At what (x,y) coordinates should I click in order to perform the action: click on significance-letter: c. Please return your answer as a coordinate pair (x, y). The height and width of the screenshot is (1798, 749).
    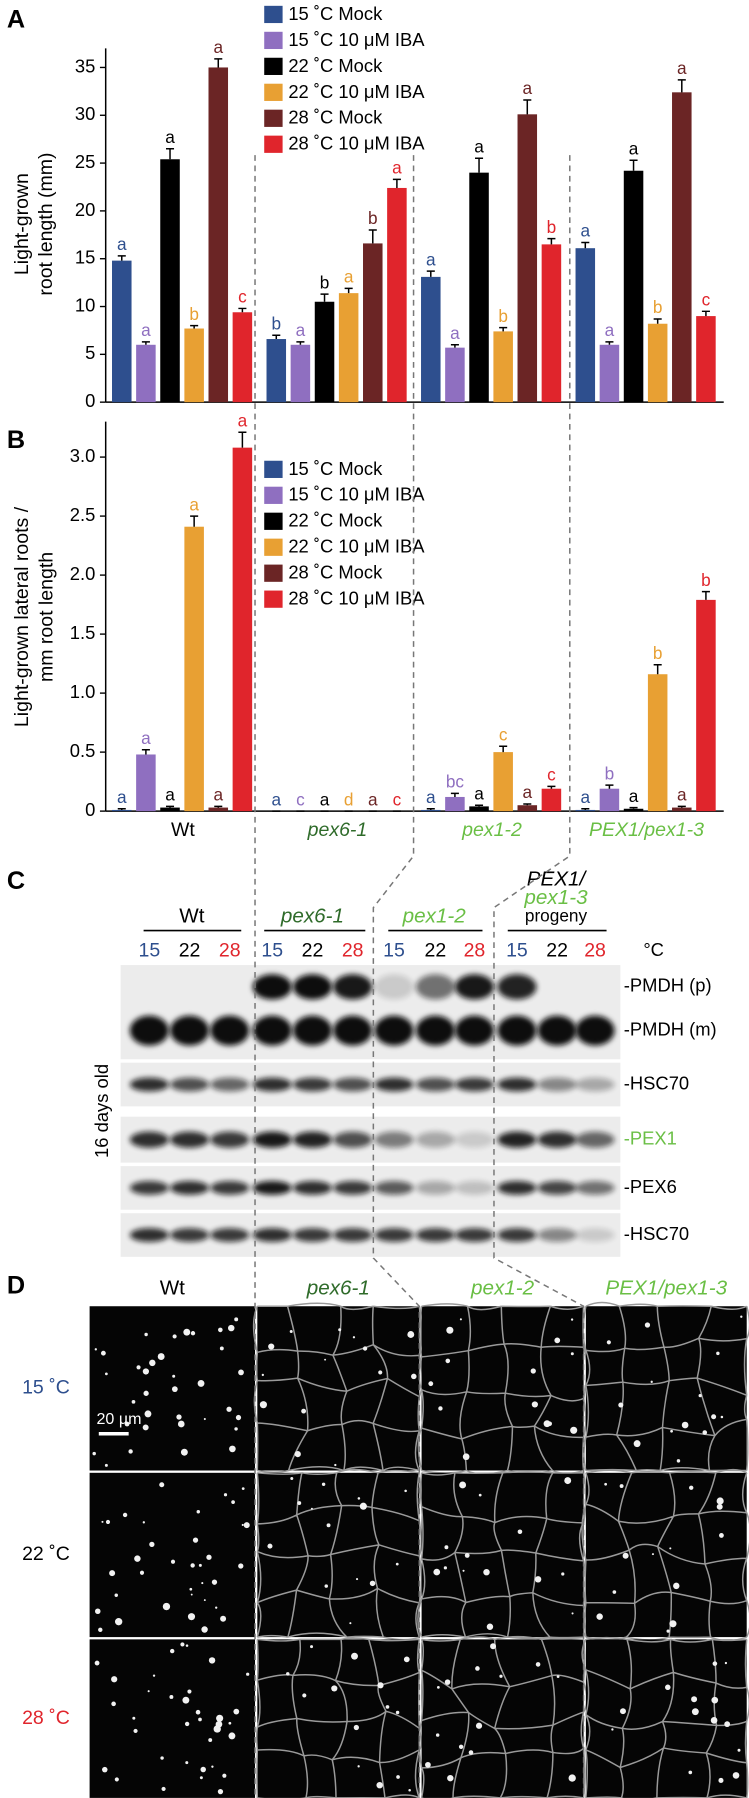
    Looking at the image, I should click on (300, 799).